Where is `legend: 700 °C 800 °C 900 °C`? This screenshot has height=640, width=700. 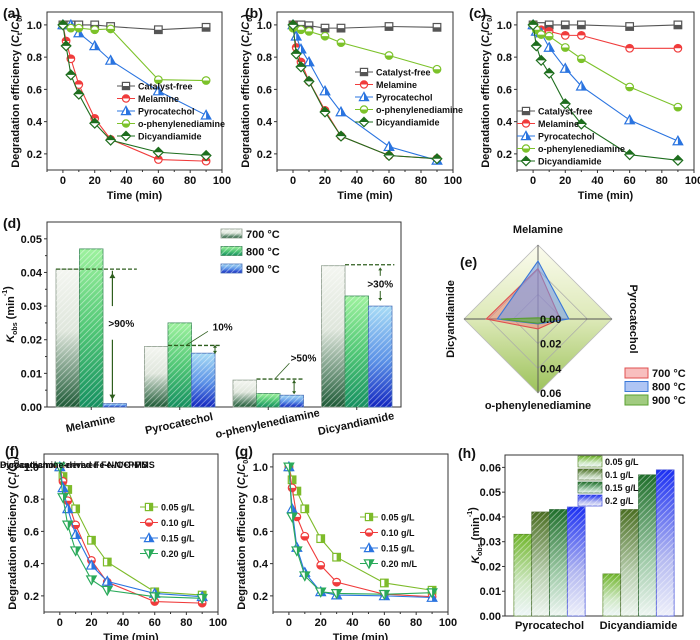
legend: 700 °C 800 °C 900 °C is located at coordinates (250, 252).